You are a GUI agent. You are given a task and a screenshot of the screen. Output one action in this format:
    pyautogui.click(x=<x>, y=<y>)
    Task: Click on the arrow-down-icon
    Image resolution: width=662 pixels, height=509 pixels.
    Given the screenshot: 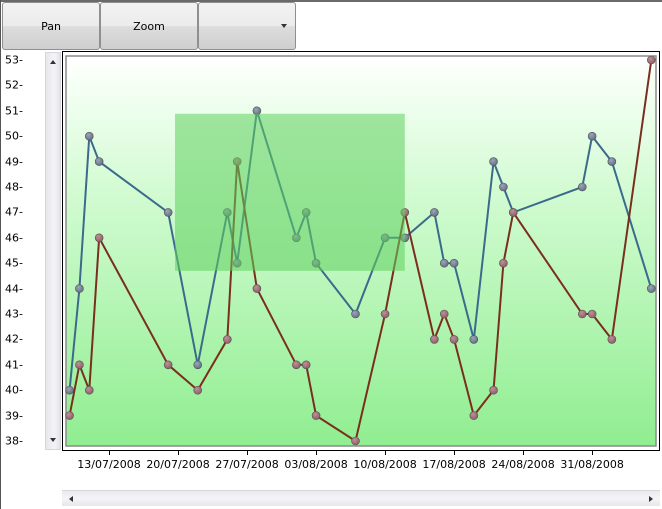 What is the action you would take?
    pyautogui.click(x=53, y=440)
    